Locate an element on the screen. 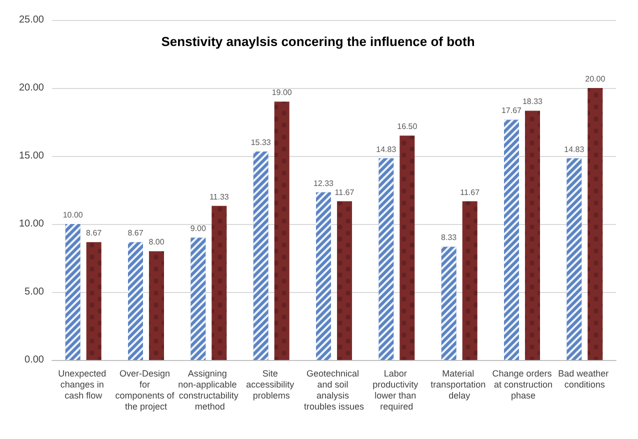 This screenshot has width=638, height=439. y-tick-label: 25.00 is located at coordinates (31, 20).